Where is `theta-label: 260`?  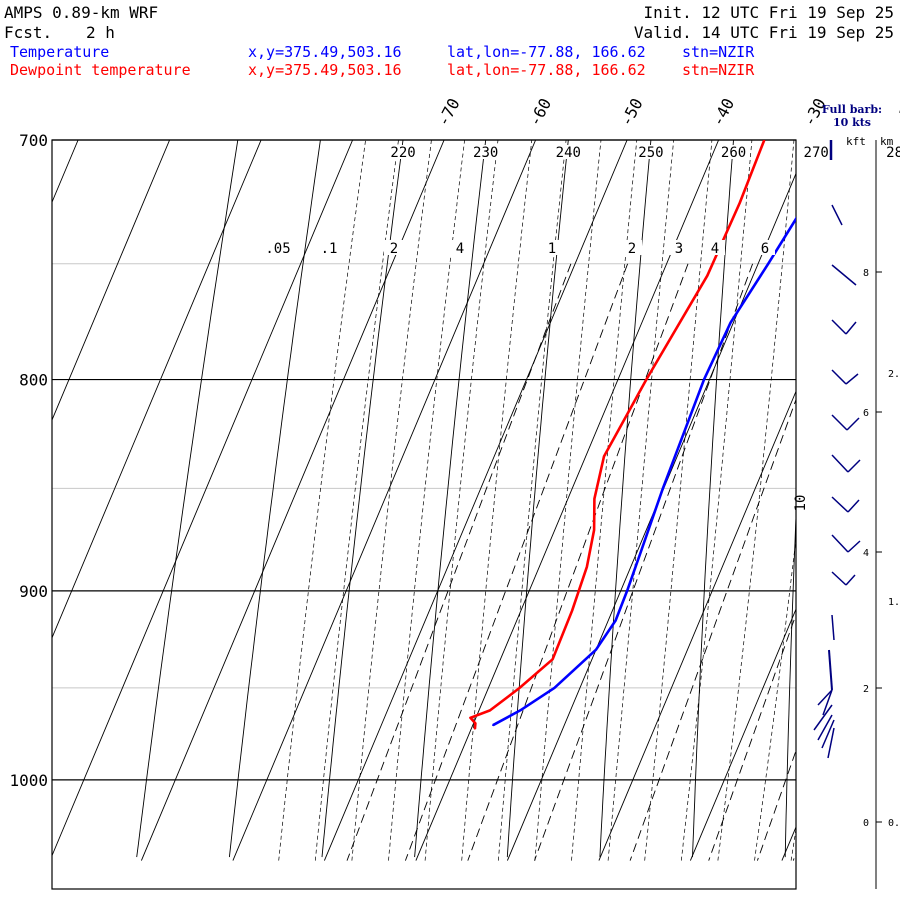
theta-label: 260 is located at coordinates (733, 153).